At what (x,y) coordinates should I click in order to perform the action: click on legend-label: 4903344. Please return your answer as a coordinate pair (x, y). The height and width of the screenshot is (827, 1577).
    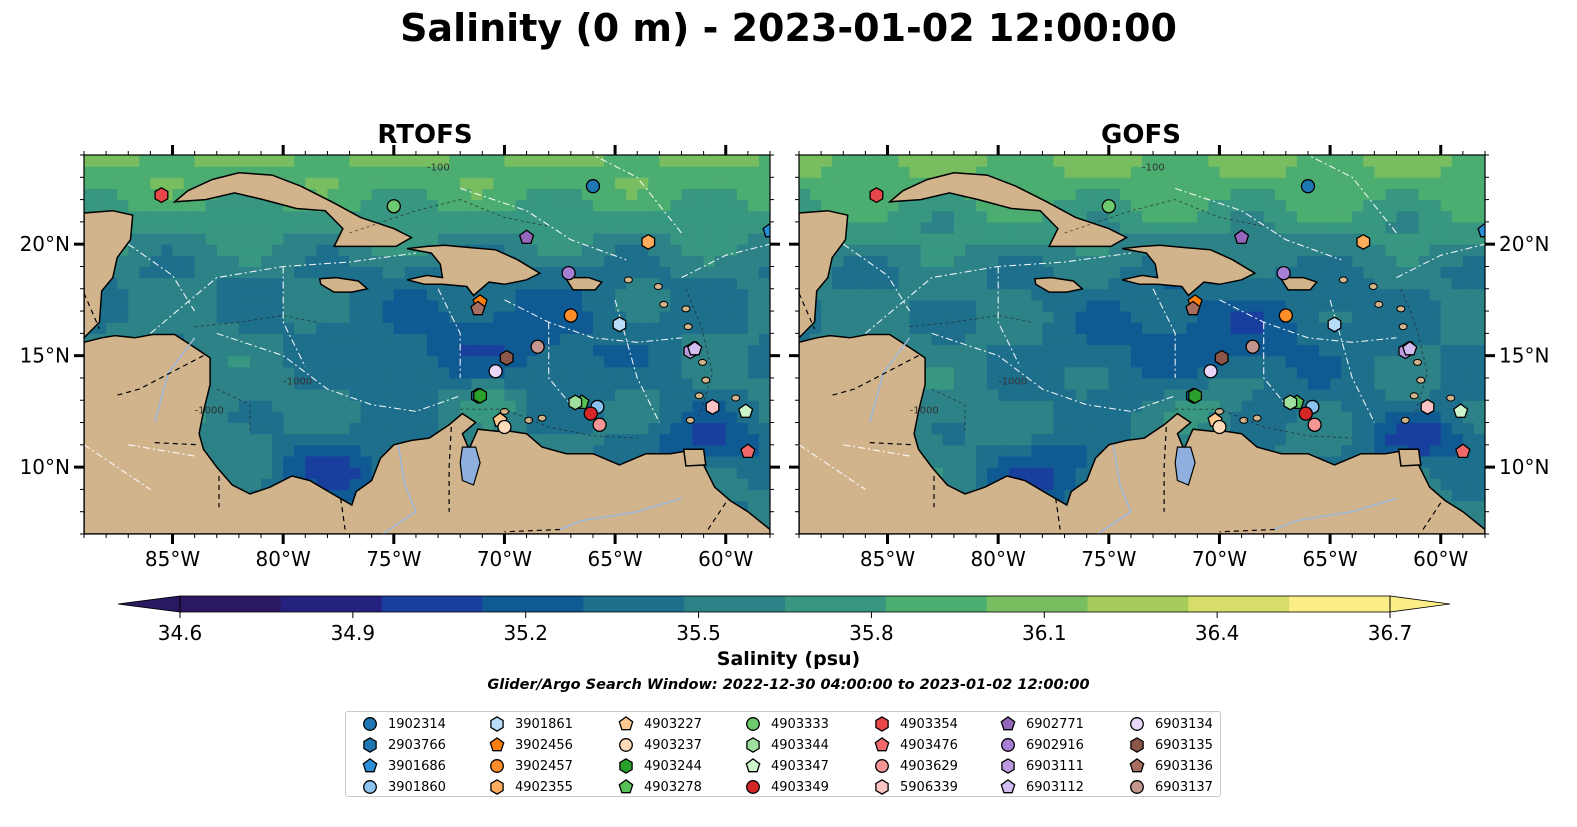
    Looking at the image, I should click on (800, 745).